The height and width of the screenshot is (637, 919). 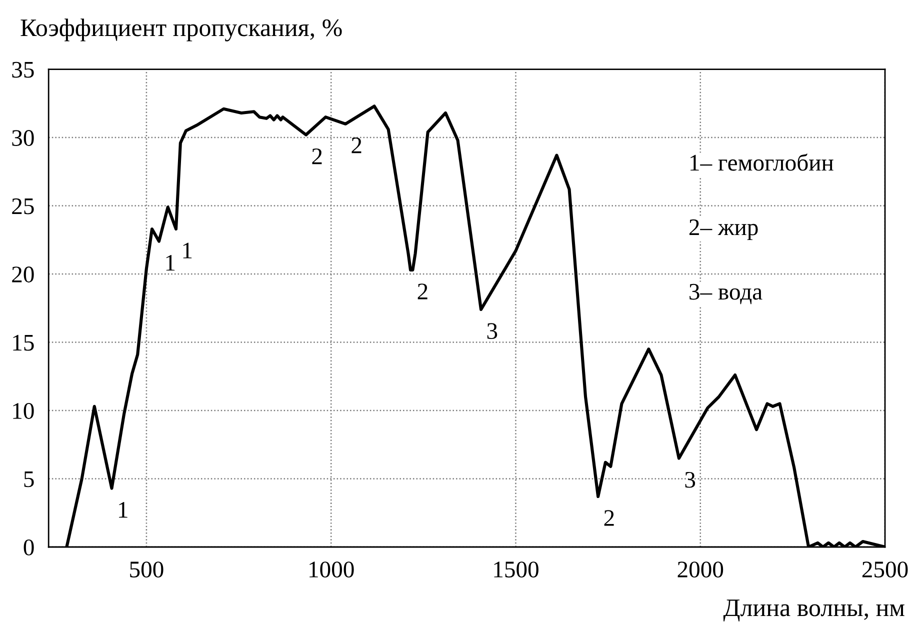 I want to click on x-tick-label: 1000, so click(x=332, y=570).